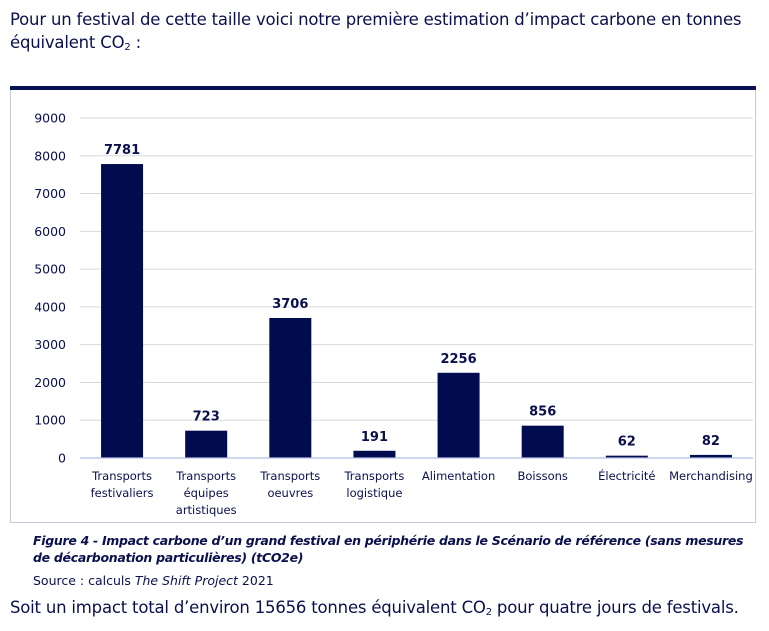  I want to click on y-tick-label: 9000, so click(50, 118).